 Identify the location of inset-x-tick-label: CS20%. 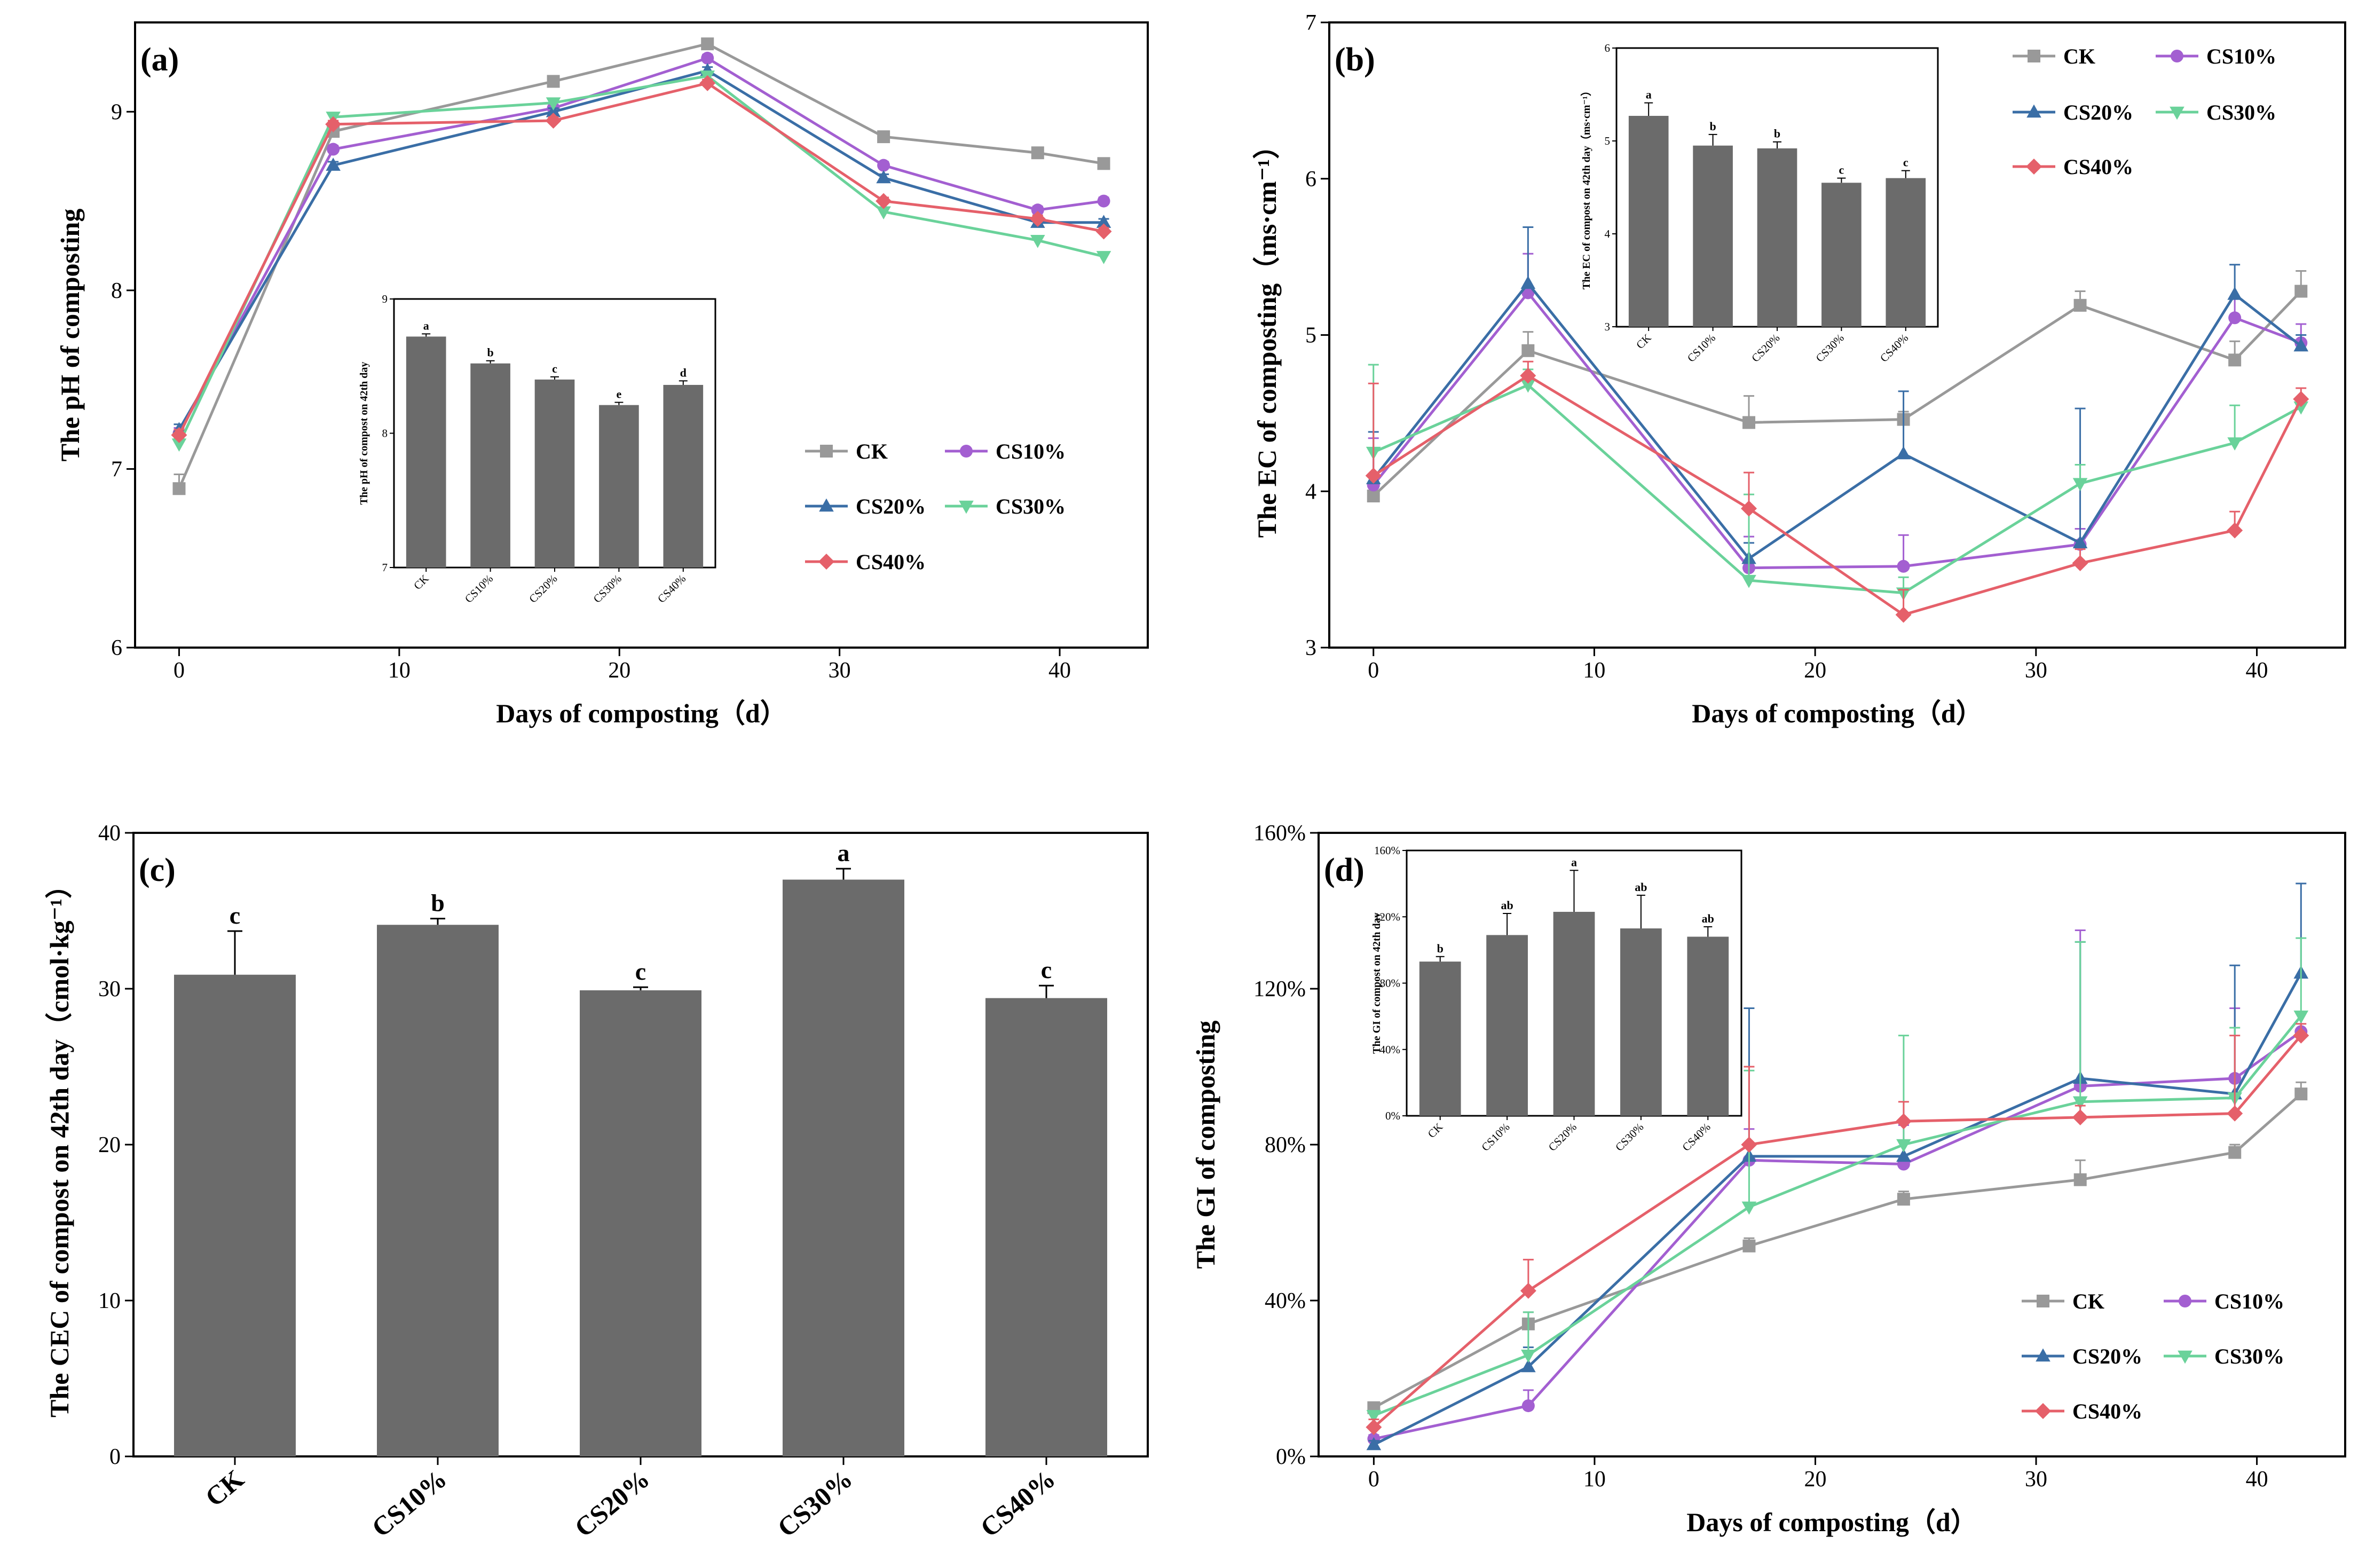
(1562, 1137).